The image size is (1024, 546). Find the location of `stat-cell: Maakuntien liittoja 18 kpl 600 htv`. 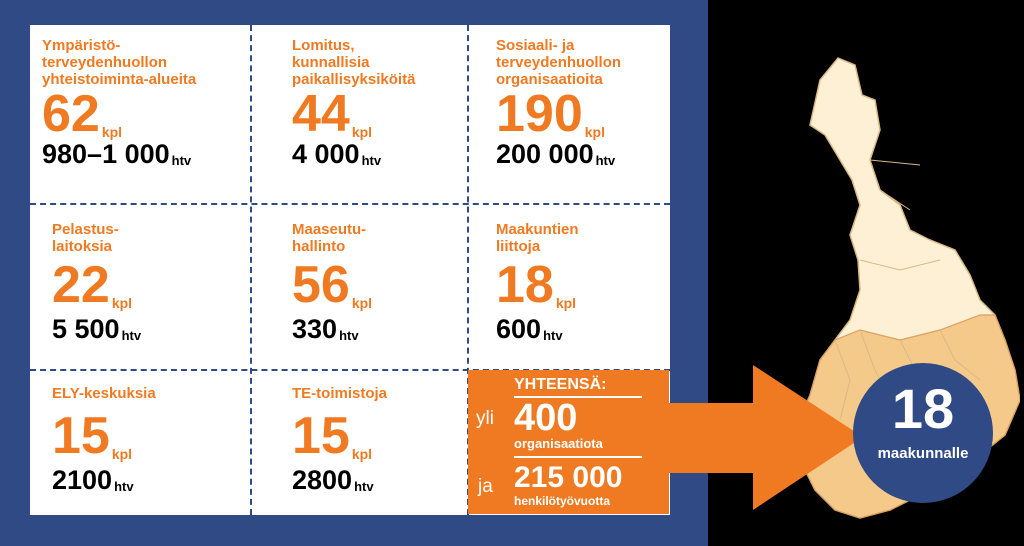

stat-cell: Maakuntien liittoja 18 kpl 600 htv is located at coordinates (537, 282).